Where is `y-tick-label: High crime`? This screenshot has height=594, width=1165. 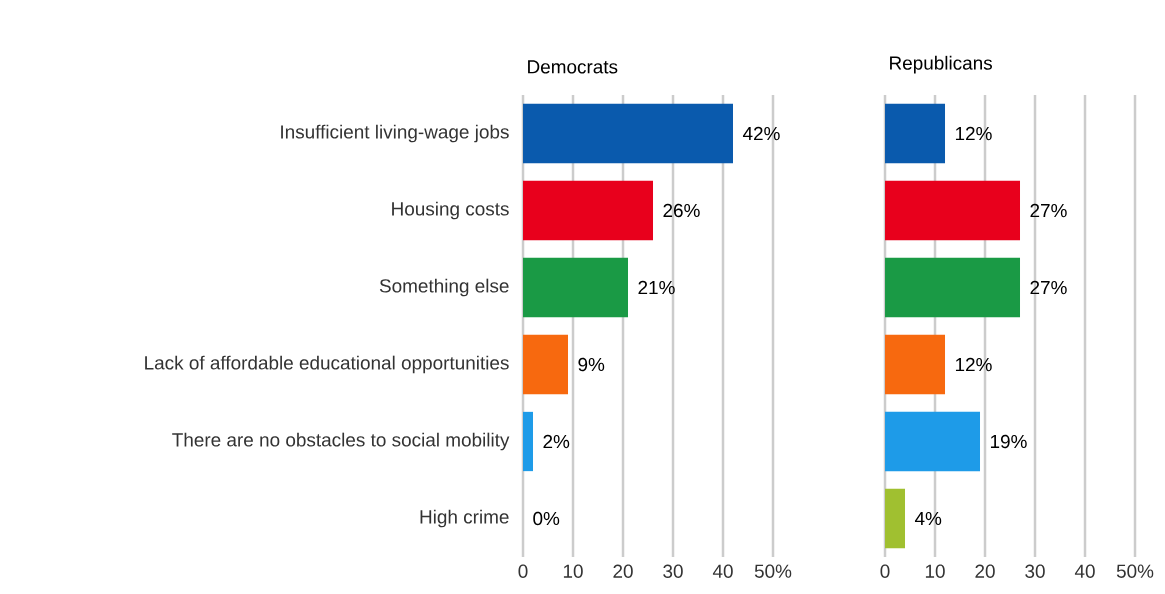
y-tick-label: High crime is located at coordinates (464, 518).